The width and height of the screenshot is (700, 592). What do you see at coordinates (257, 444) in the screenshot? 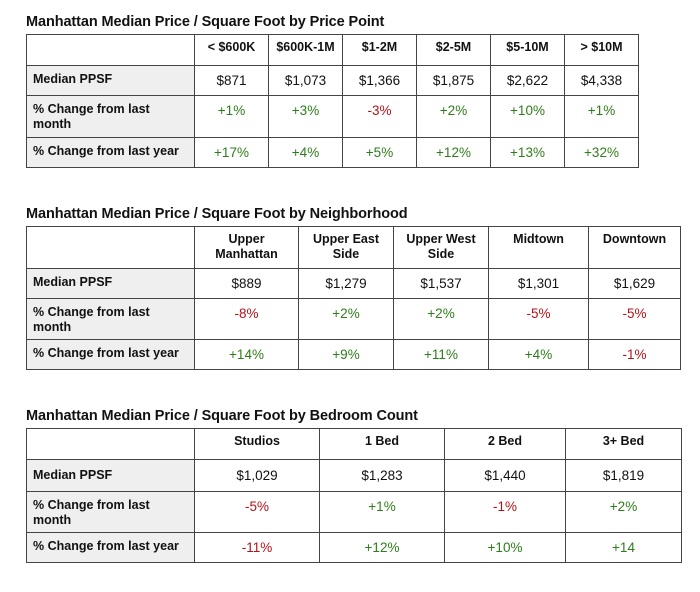
I see `column-header: Studios` at bounding box center [257, 444].